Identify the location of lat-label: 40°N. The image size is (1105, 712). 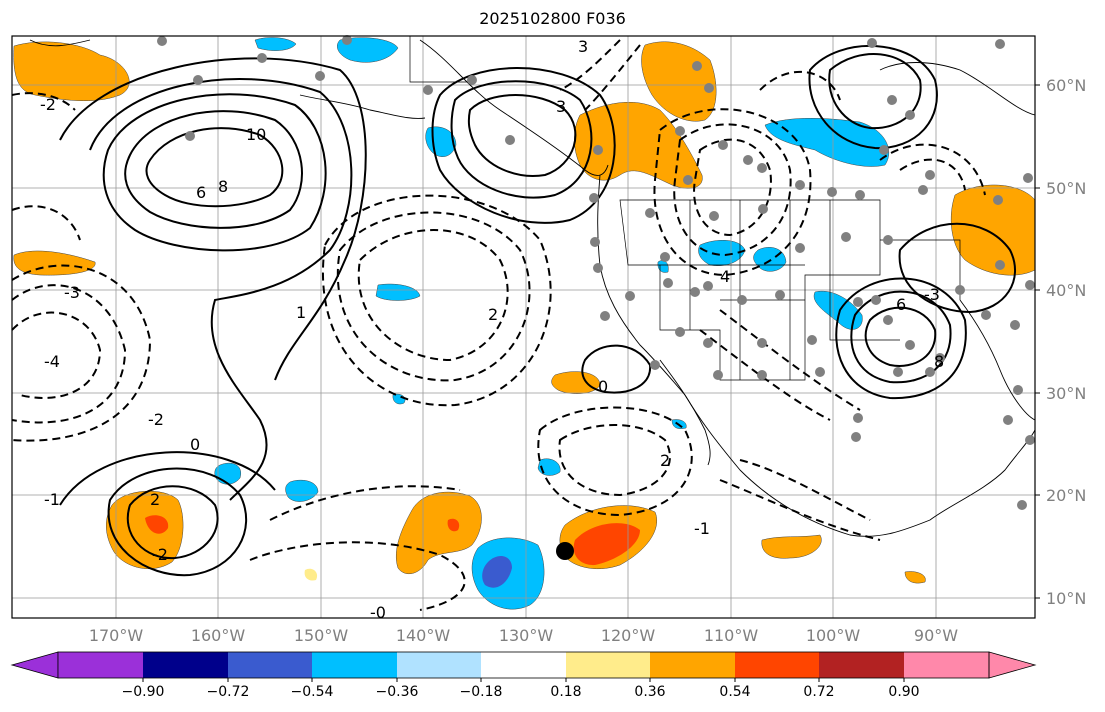
(1066, 290).